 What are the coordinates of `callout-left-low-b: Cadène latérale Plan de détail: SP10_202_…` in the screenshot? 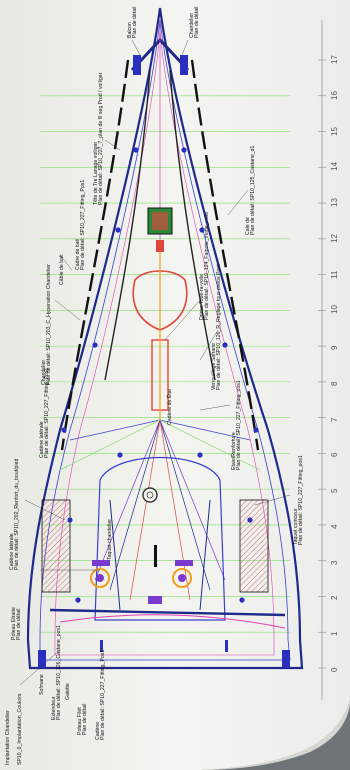 It's located at (15, 514).